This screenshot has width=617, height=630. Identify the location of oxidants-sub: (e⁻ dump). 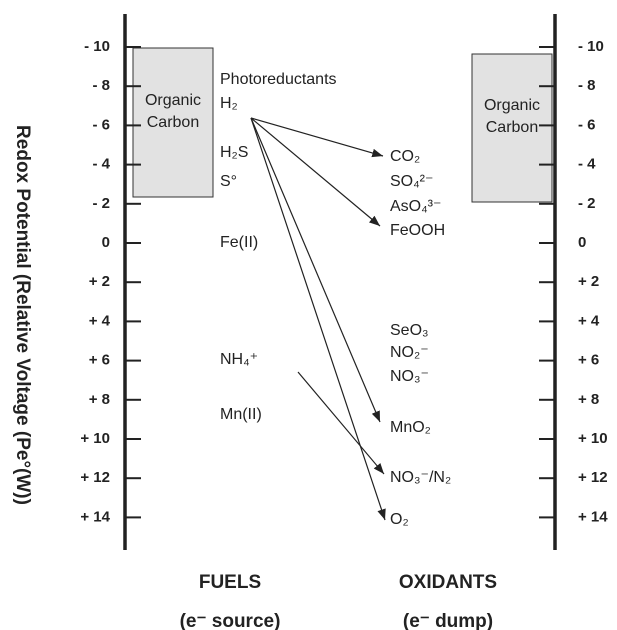
(448, 620).